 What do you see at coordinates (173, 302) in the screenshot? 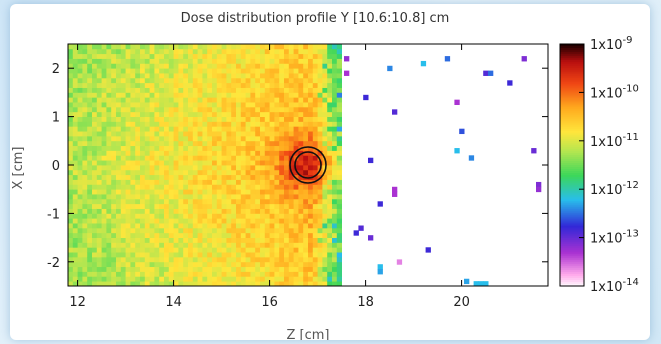
I see `x-tick-label: 14` at bounding box center [173, 302].